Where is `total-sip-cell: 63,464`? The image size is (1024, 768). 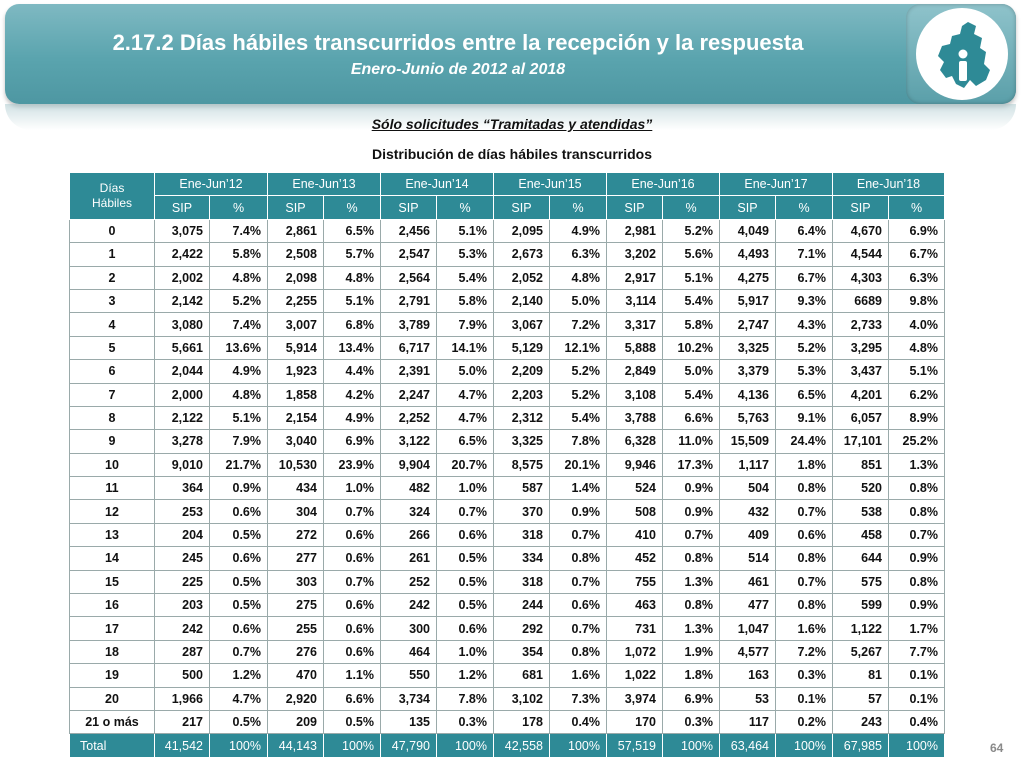 total-sip-cell: 63,464 is located at coordinates (747, 745).